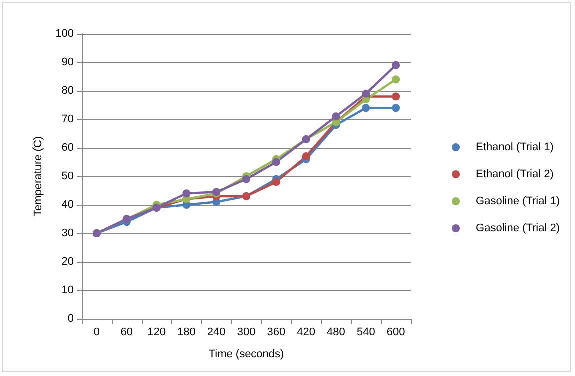  Describe the element at coordinates (518, 228) in the screenshot. I see `legend-label: Gasoline (Trial 2)` at that location.